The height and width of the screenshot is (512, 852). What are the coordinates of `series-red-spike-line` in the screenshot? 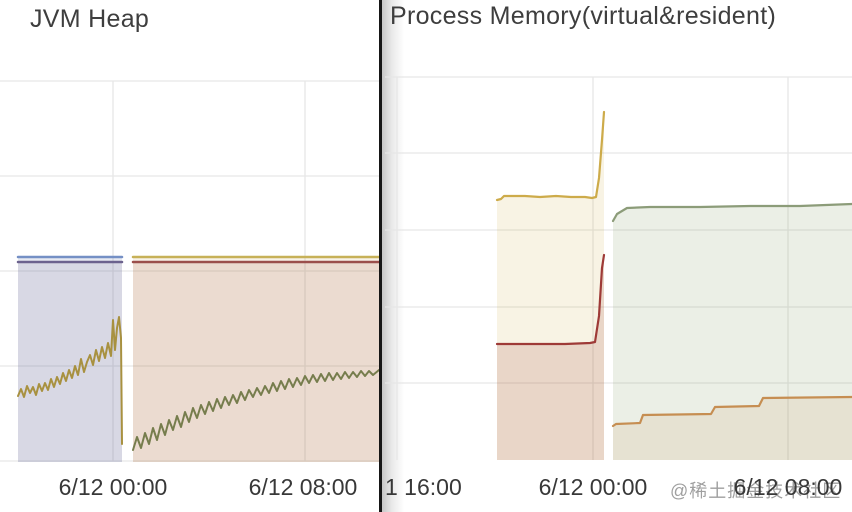 It's located at (550, 299).